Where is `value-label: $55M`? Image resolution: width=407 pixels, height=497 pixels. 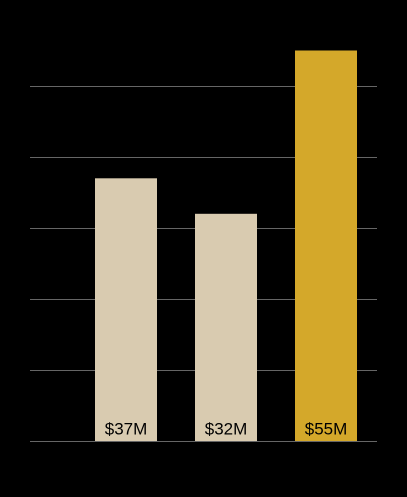 value-label: $55M is located at coordinates (326, 428).